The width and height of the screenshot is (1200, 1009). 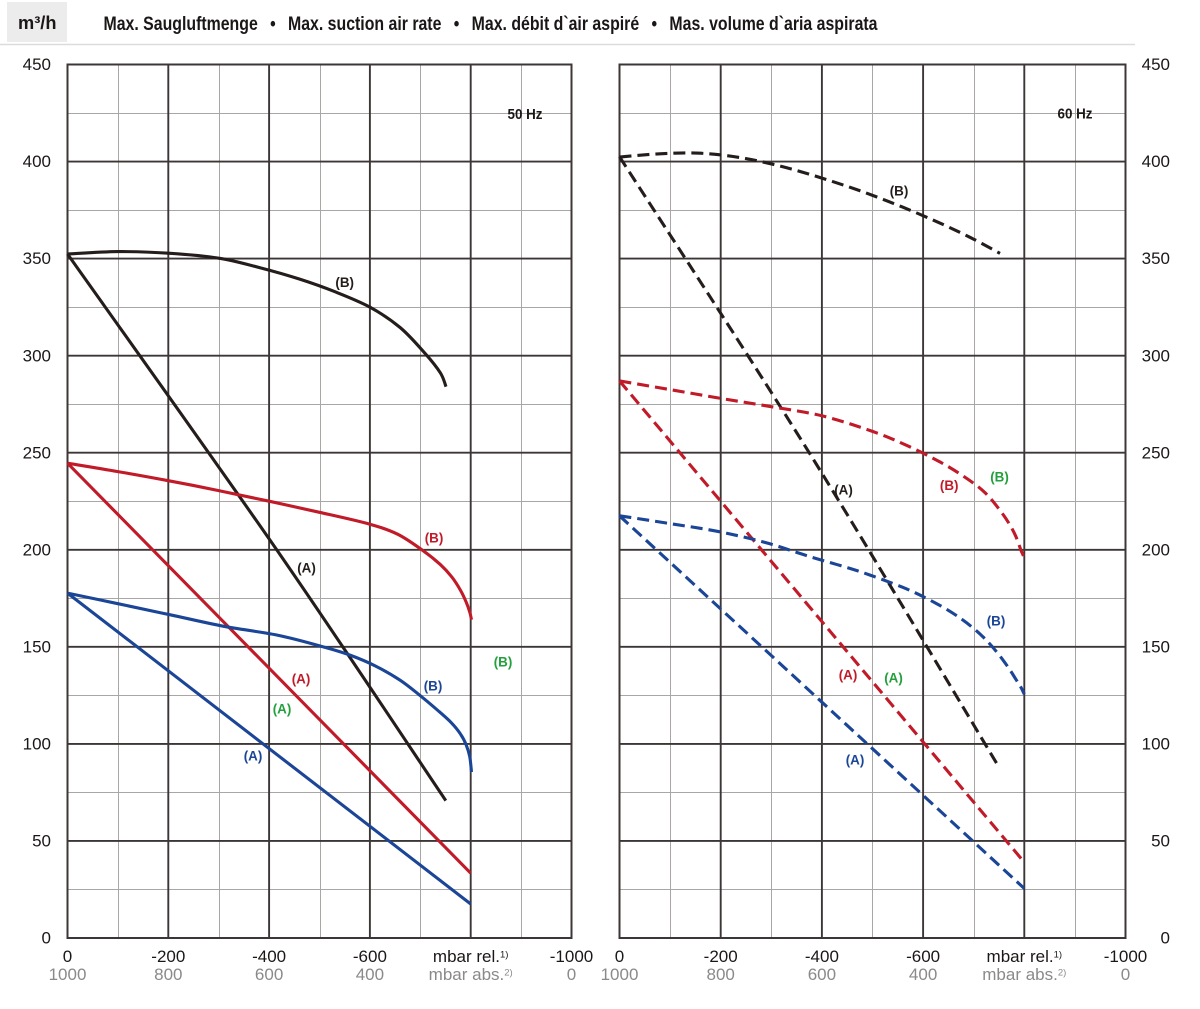 What do you see at coordinates (525, 114) in the screenshot?
I see `svg-text: 50 Hz` at bounding box center [525, 114].